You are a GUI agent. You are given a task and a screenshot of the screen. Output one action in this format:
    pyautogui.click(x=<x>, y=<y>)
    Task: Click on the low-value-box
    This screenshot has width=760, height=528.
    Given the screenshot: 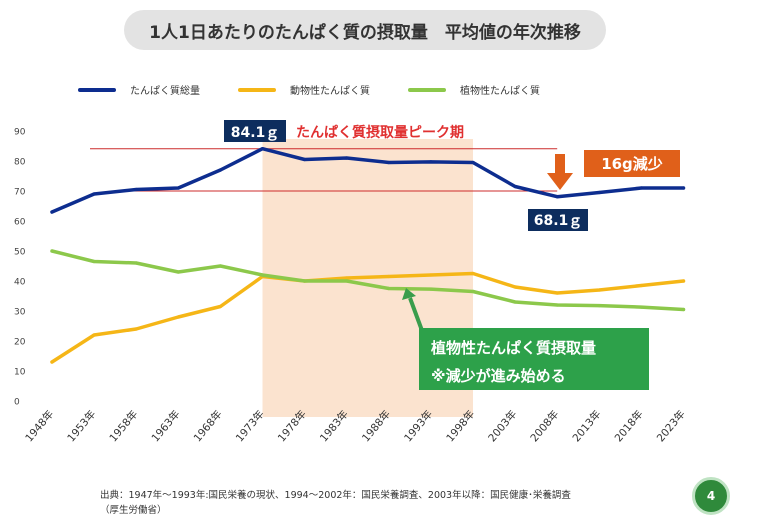 What is the action you would take?
    pyautogui.click(x=558, y=220)
    